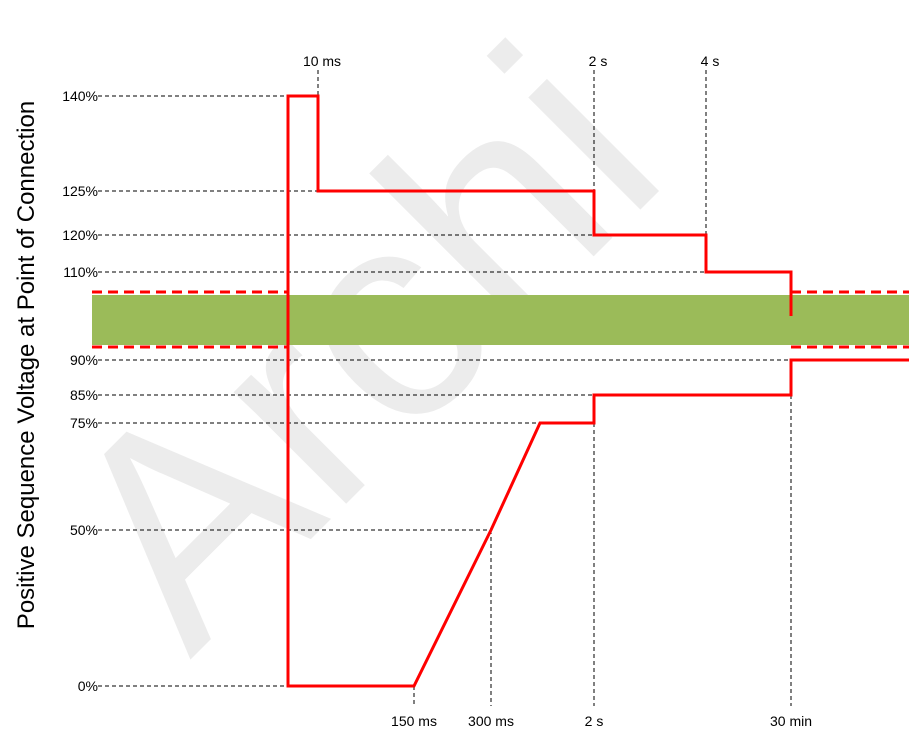 Image resolution: width=909 pixels, height=734 pixels. What do you see at coordinates (80, 272) in the screenshot?
I see `y-tick-label: 110%` at bounding box center [80, 272].